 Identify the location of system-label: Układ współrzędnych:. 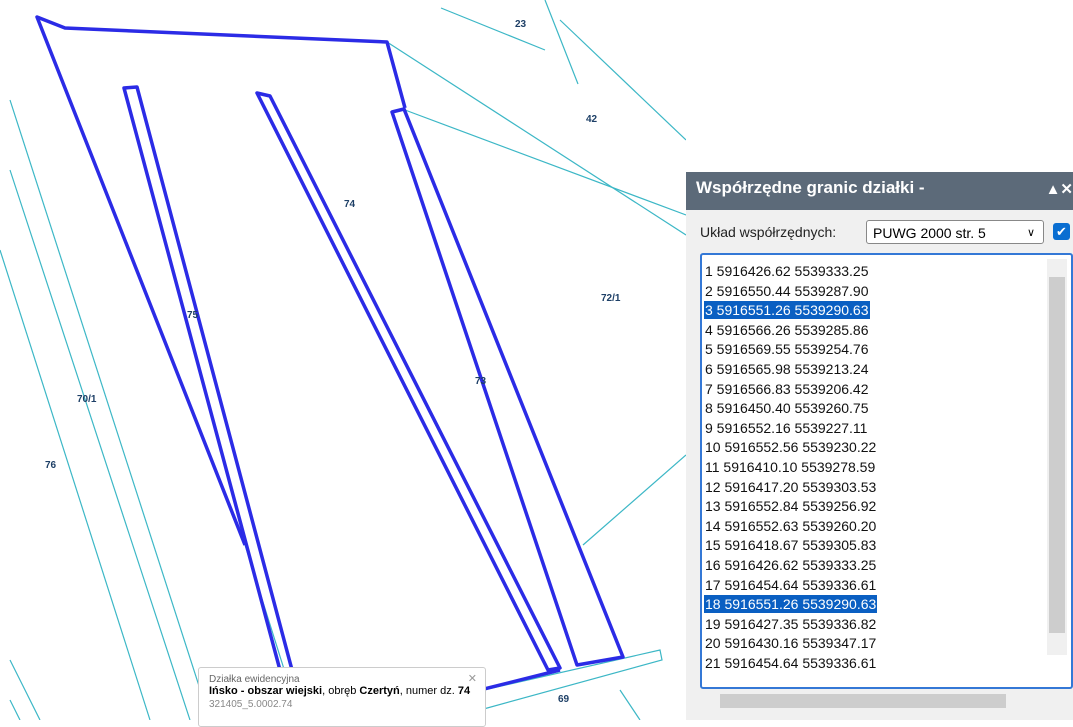
(768, 232).